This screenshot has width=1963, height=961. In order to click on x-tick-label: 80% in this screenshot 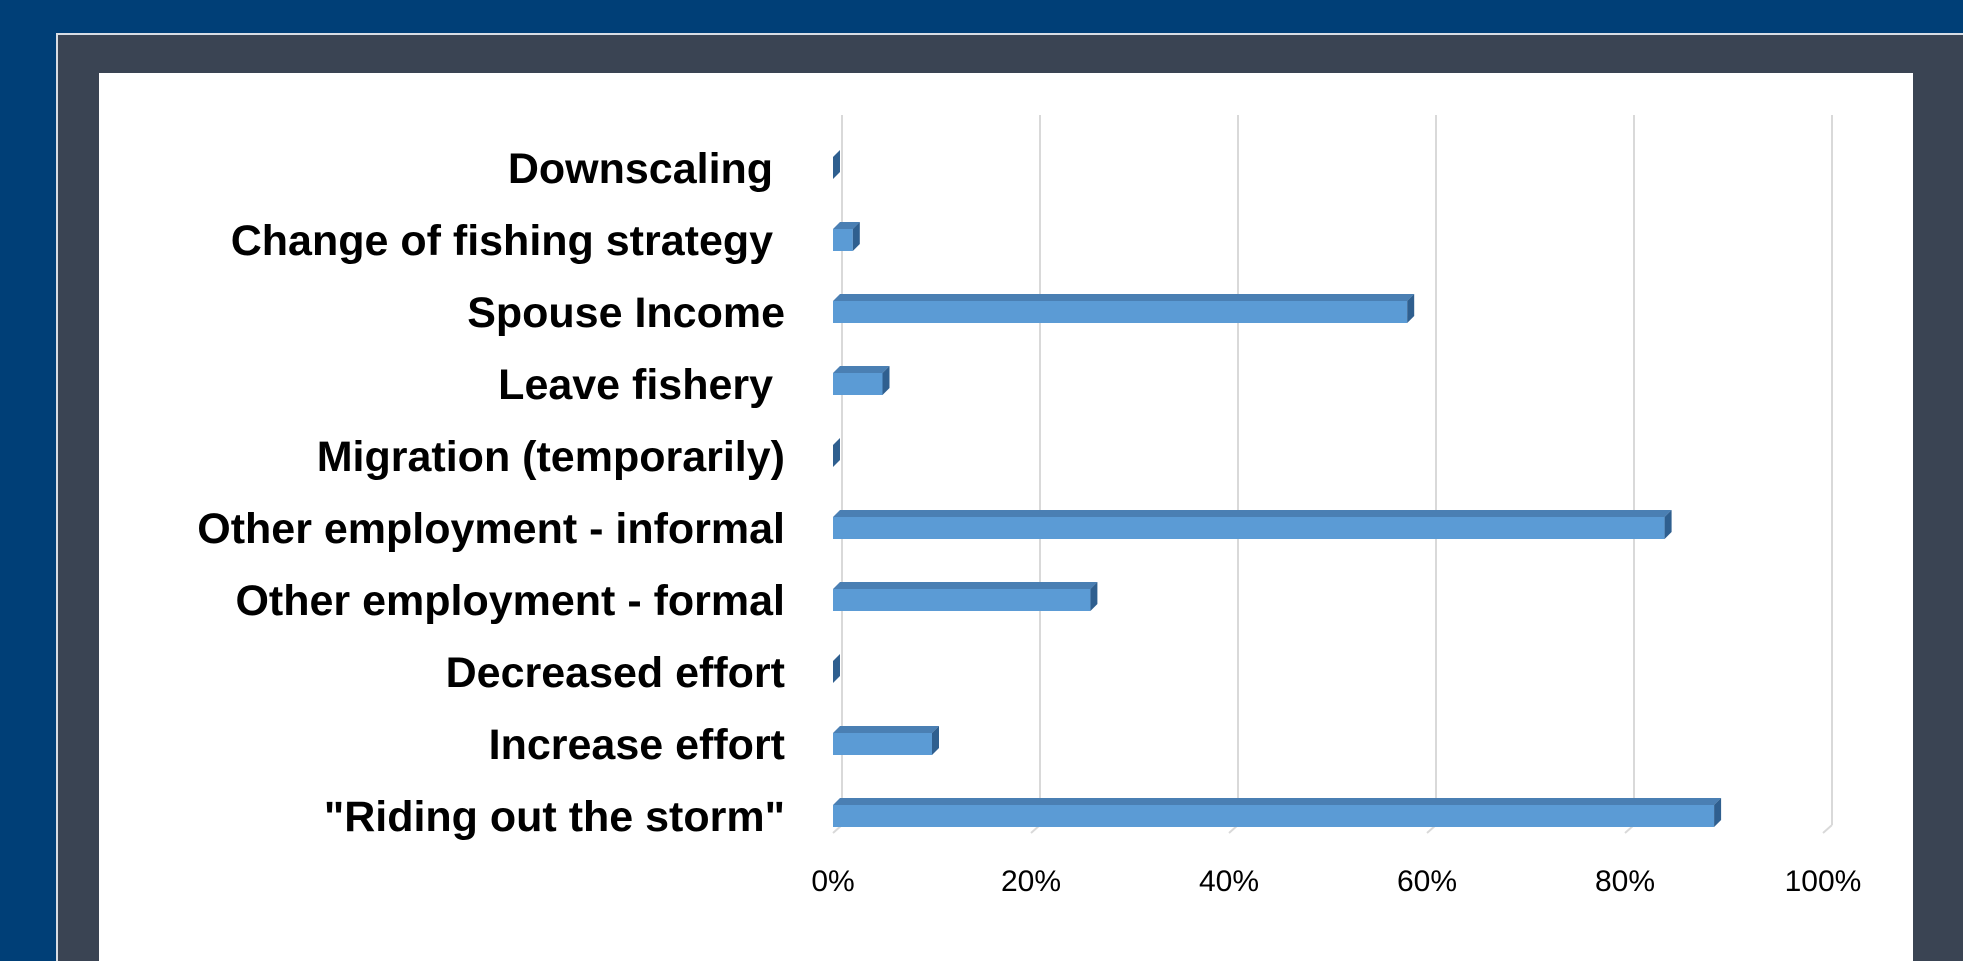, I will do `click(1625, 881)`.